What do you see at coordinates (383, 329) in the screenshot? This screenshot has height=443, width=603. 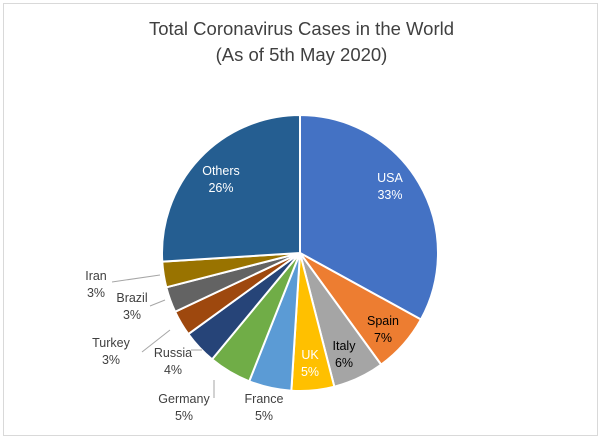 I see `slice-label-spain: Spain 7%` at bounding box center [383, 329].